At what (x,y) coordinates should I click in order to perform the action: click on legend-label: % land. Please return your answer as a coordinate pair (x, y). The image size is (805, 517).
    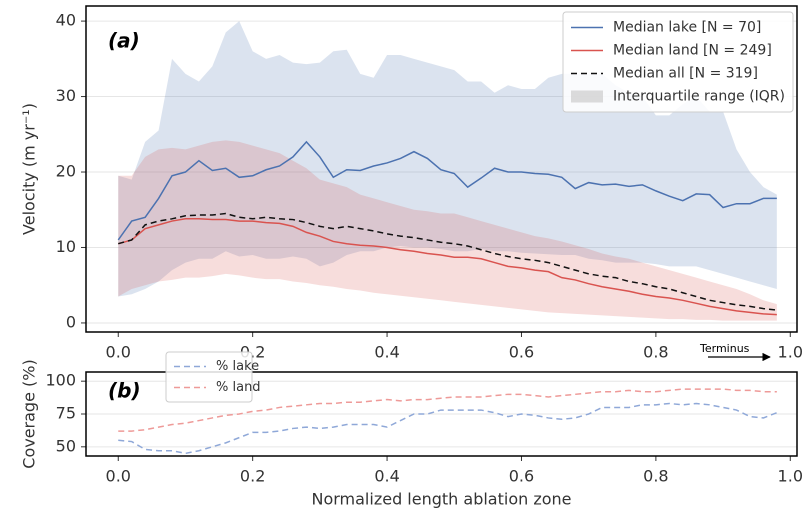
    Looking at the image, I should click on (238, 387).